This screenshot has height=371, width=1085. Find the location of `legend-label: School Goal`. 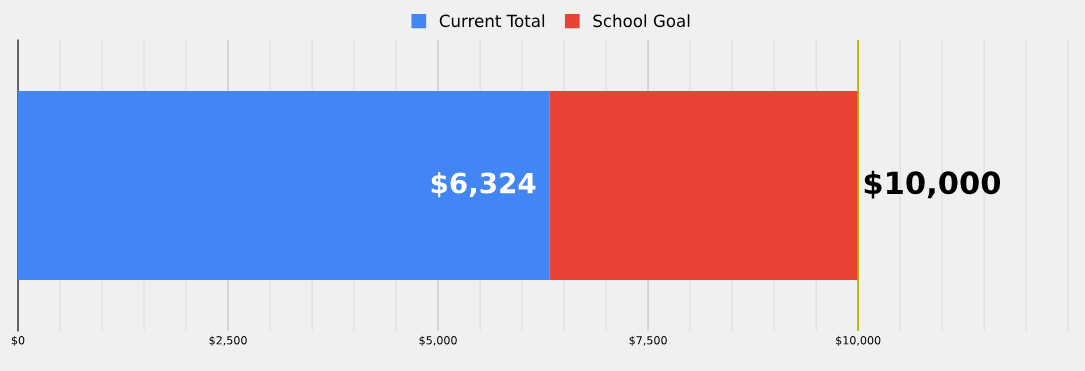

legend-label: School Goal is located at coordinates (641, 21).